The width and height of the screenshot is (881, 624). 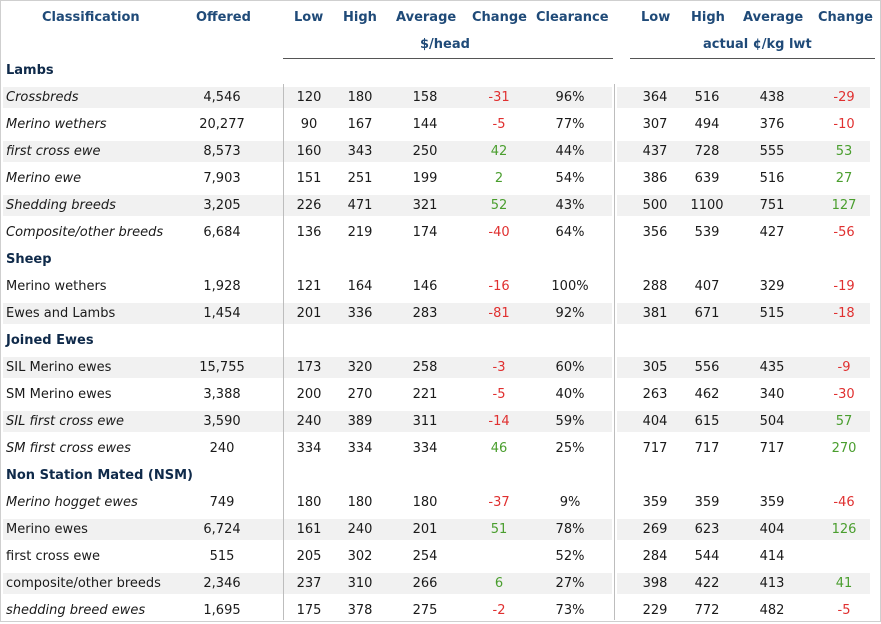 I want to click on chg-cell: -5, so click(x=499, y=124).